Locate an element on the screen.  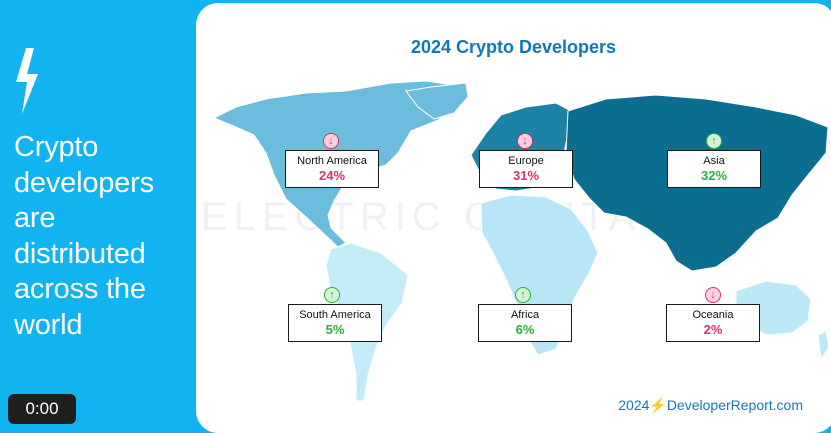
region-box-oceania: Oceania 2% is located at coordinates (713, 323).